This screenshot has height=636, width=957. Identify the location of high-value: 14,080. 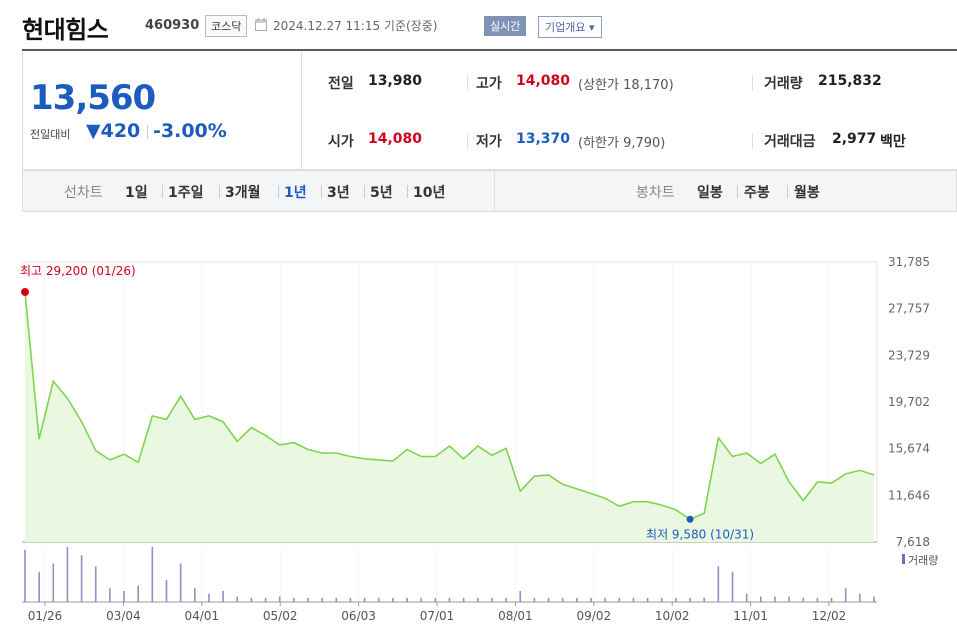
(543, 81).